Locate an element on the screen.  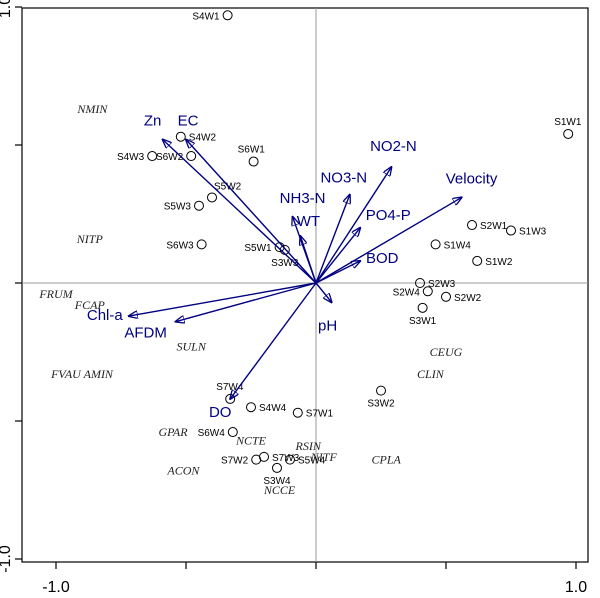
env-arrow-po4-p is located at coordinates (337, 256).